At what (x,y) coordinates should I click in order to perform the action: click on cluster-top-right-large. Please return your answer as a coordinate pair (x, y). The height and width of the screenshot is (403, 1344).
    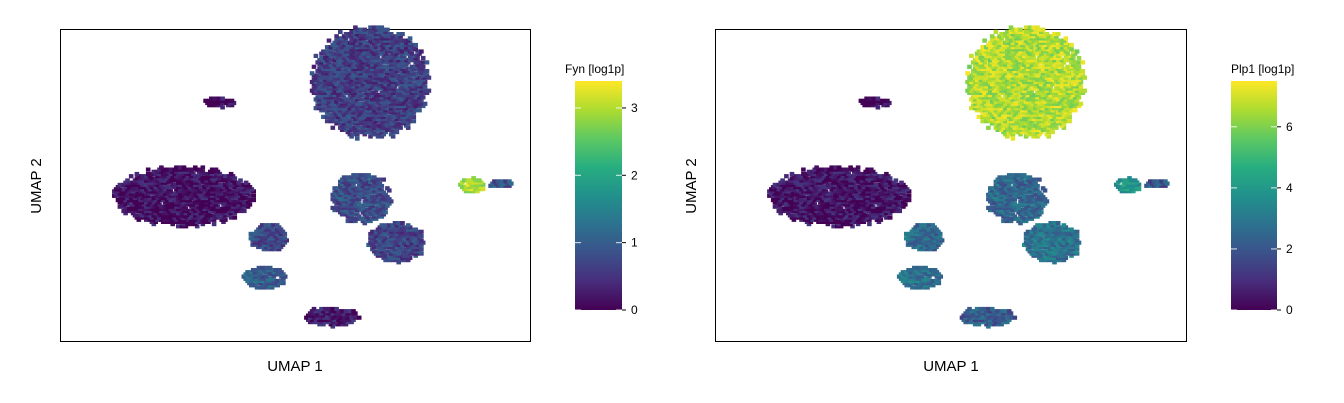
    Looking at the image, I should click on (370, 83).